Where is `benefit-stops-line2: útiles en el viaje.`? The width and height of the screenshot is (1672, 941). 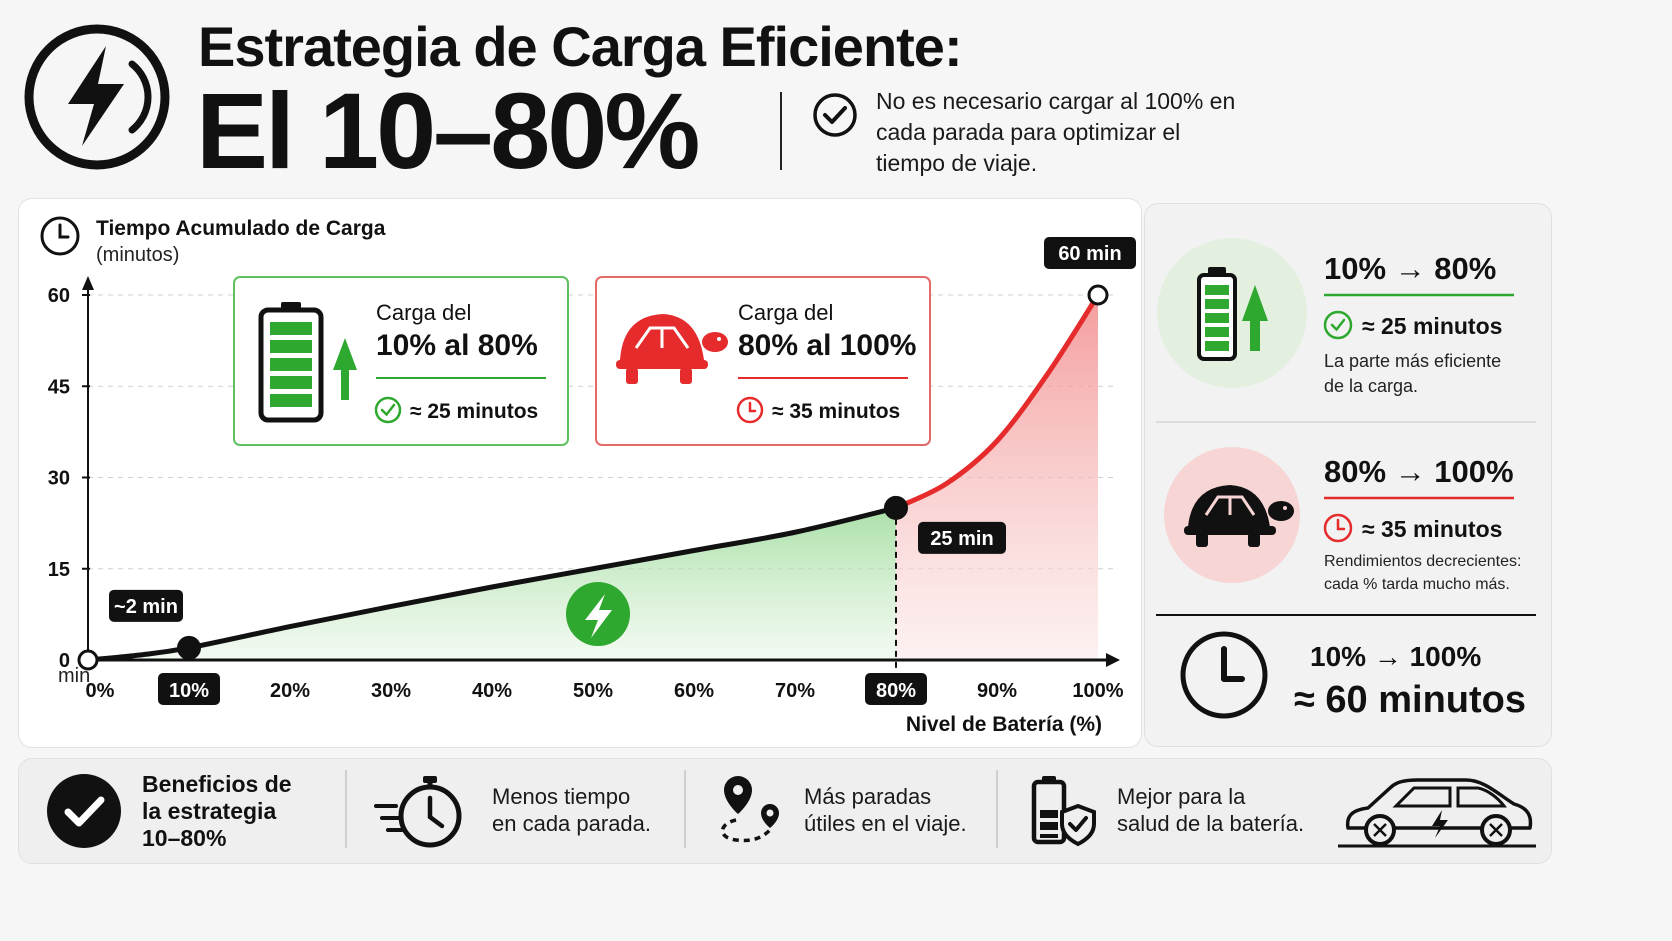
benefit-stops-line2: útiles en el viaje. is located at coordinates (885, 823).